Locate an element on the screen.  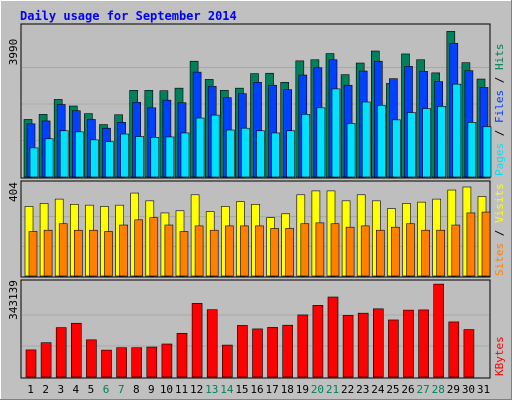
legend-sep-1: / is located at coordinates (499, 133).